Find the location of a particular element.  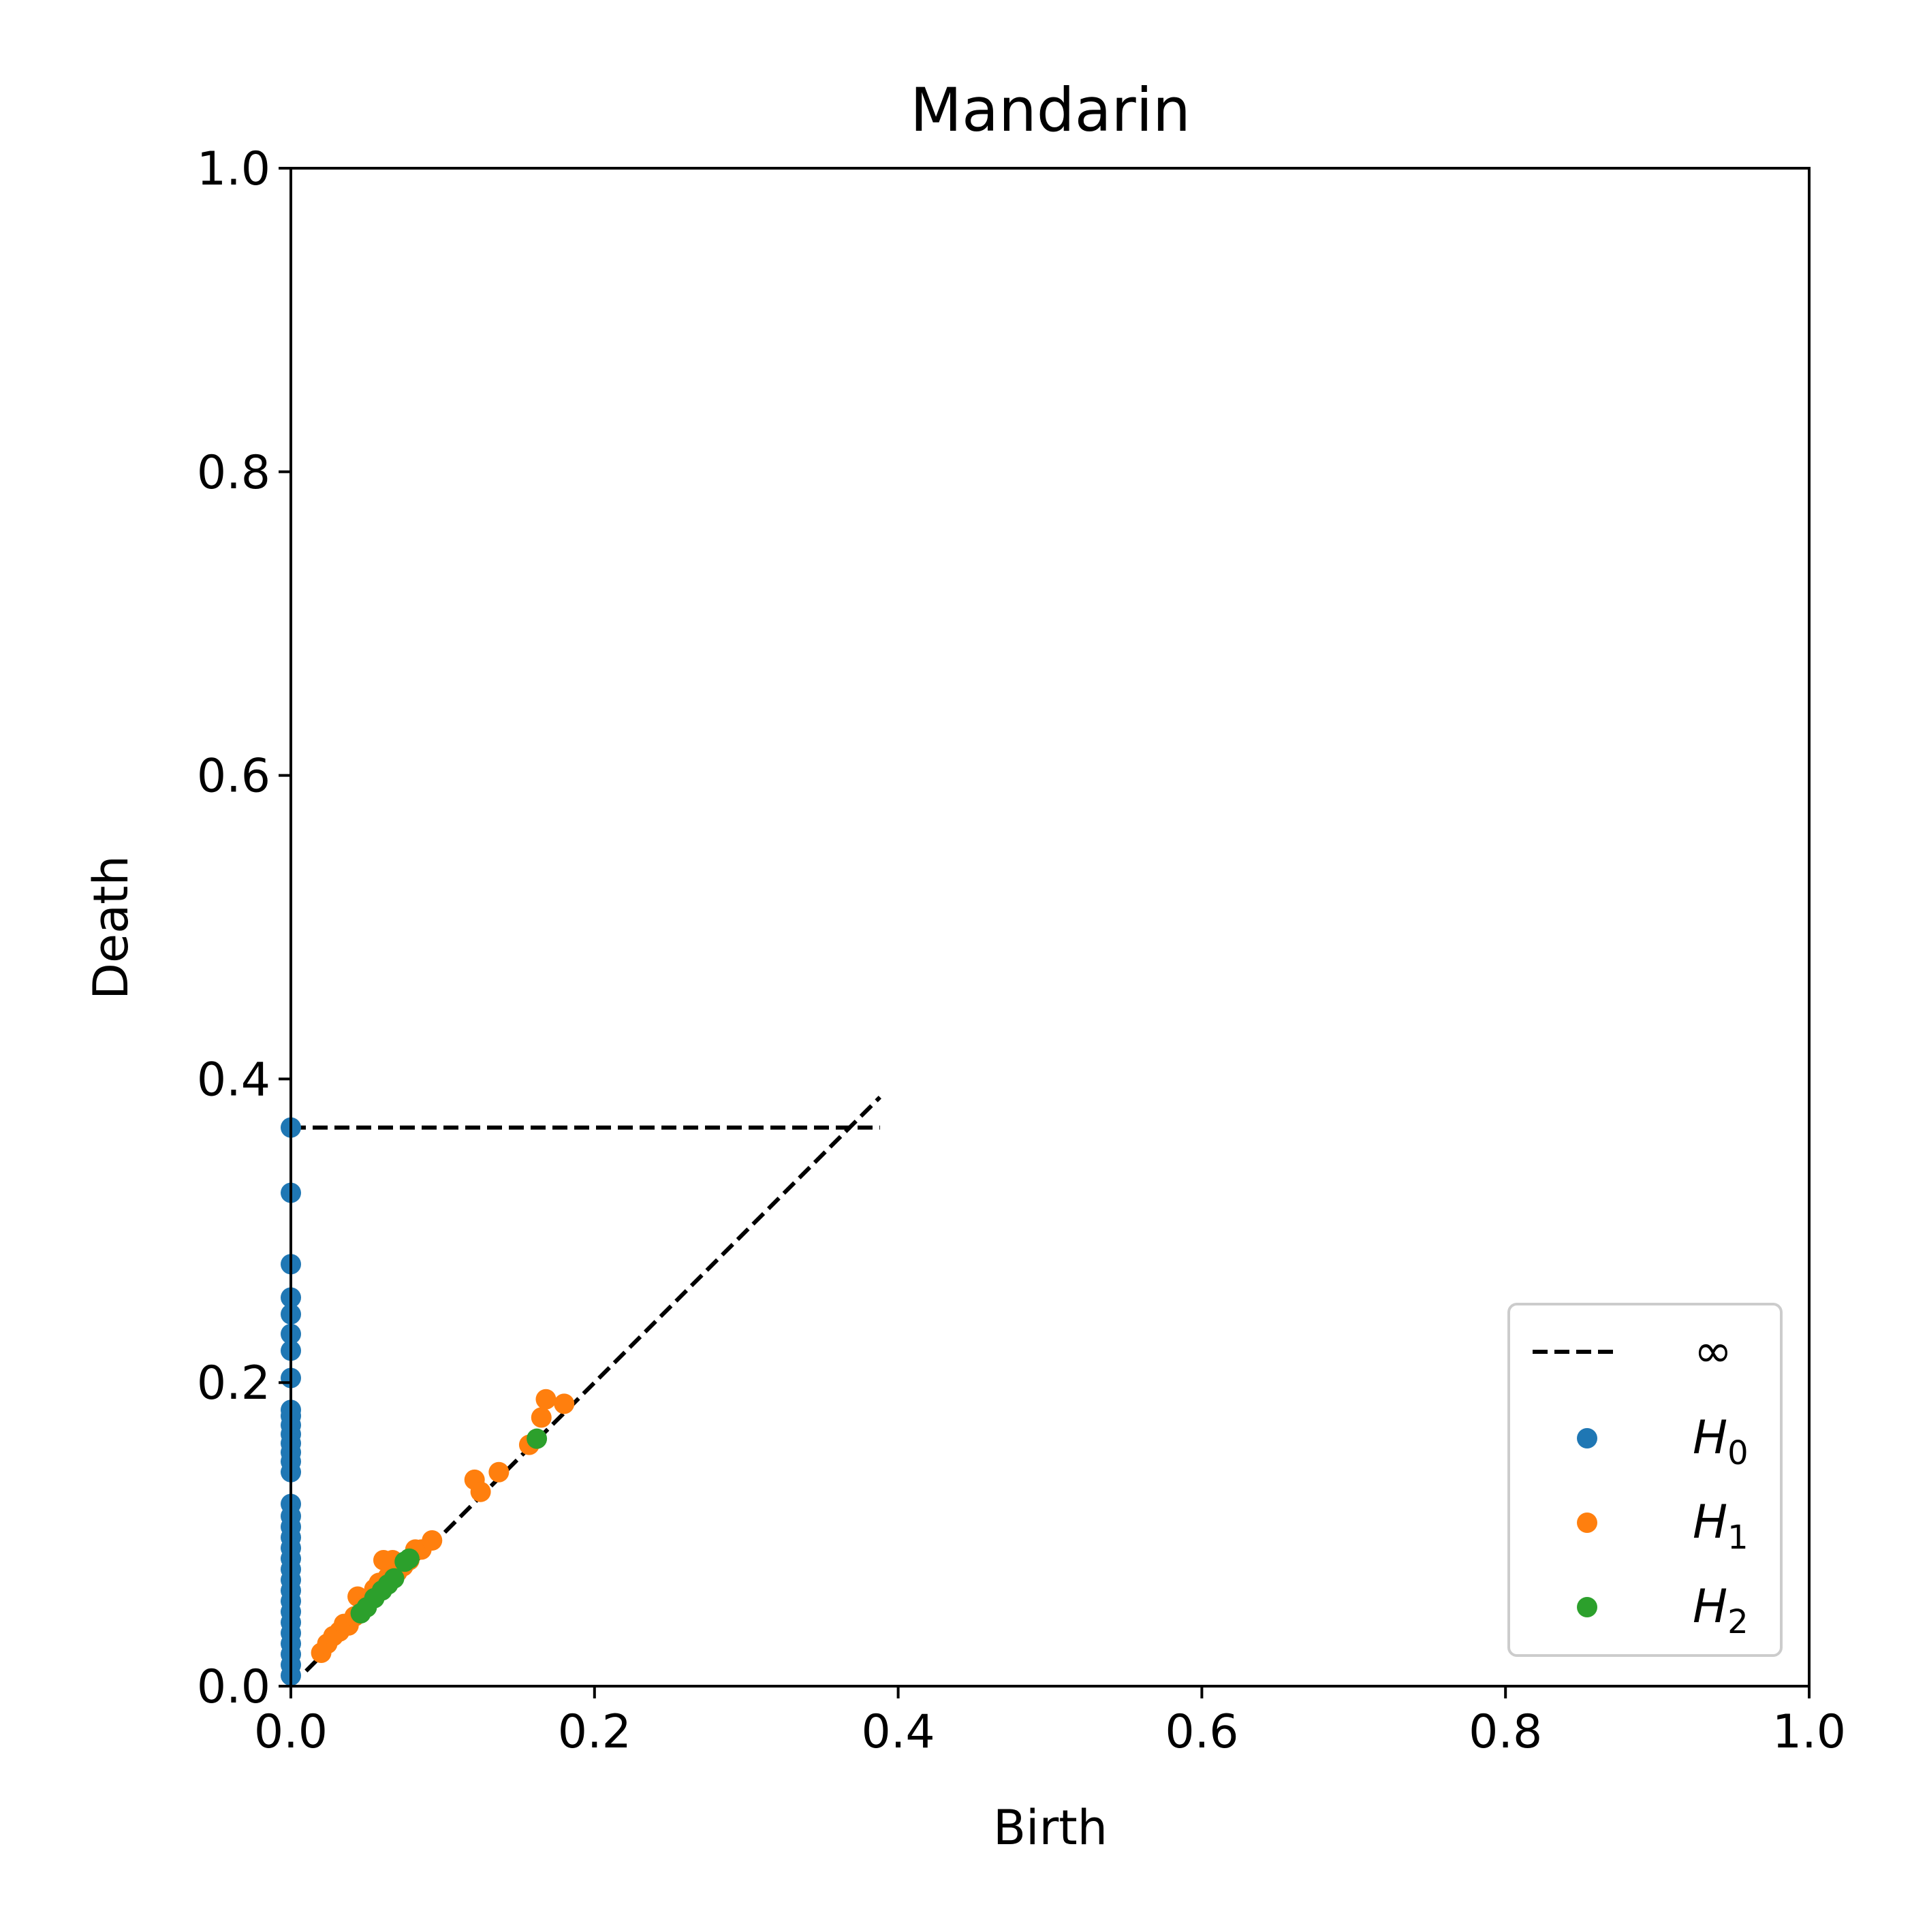

x-tick-label: 0.6 is located at coordinates (1201, 1732).